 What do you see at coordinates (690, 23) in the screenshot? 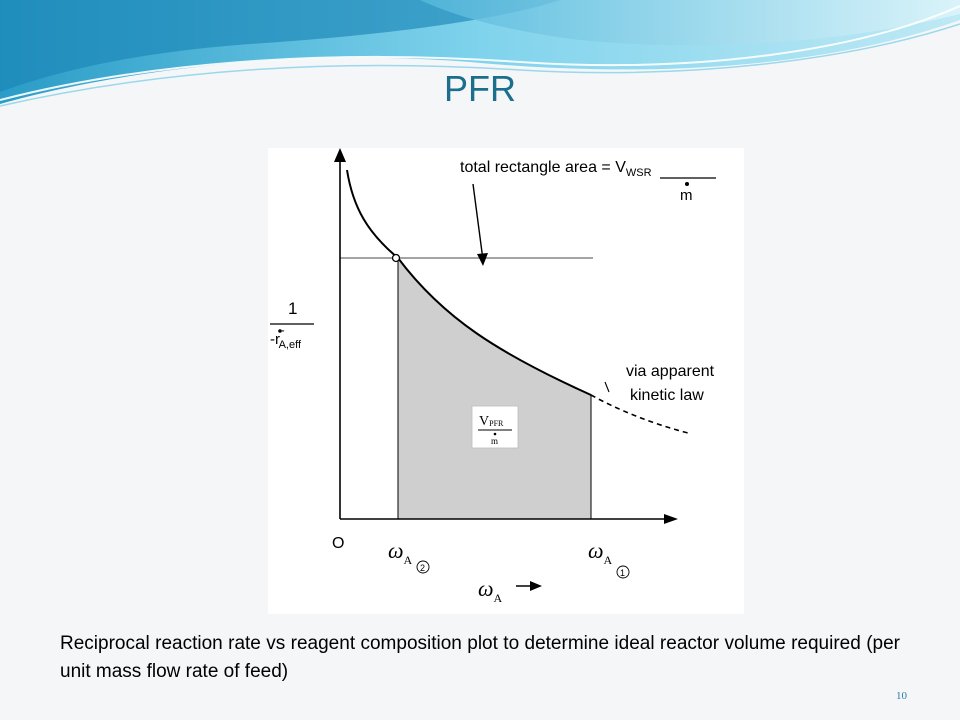
I see `header-wave-light` at bounding box center [690, 23].